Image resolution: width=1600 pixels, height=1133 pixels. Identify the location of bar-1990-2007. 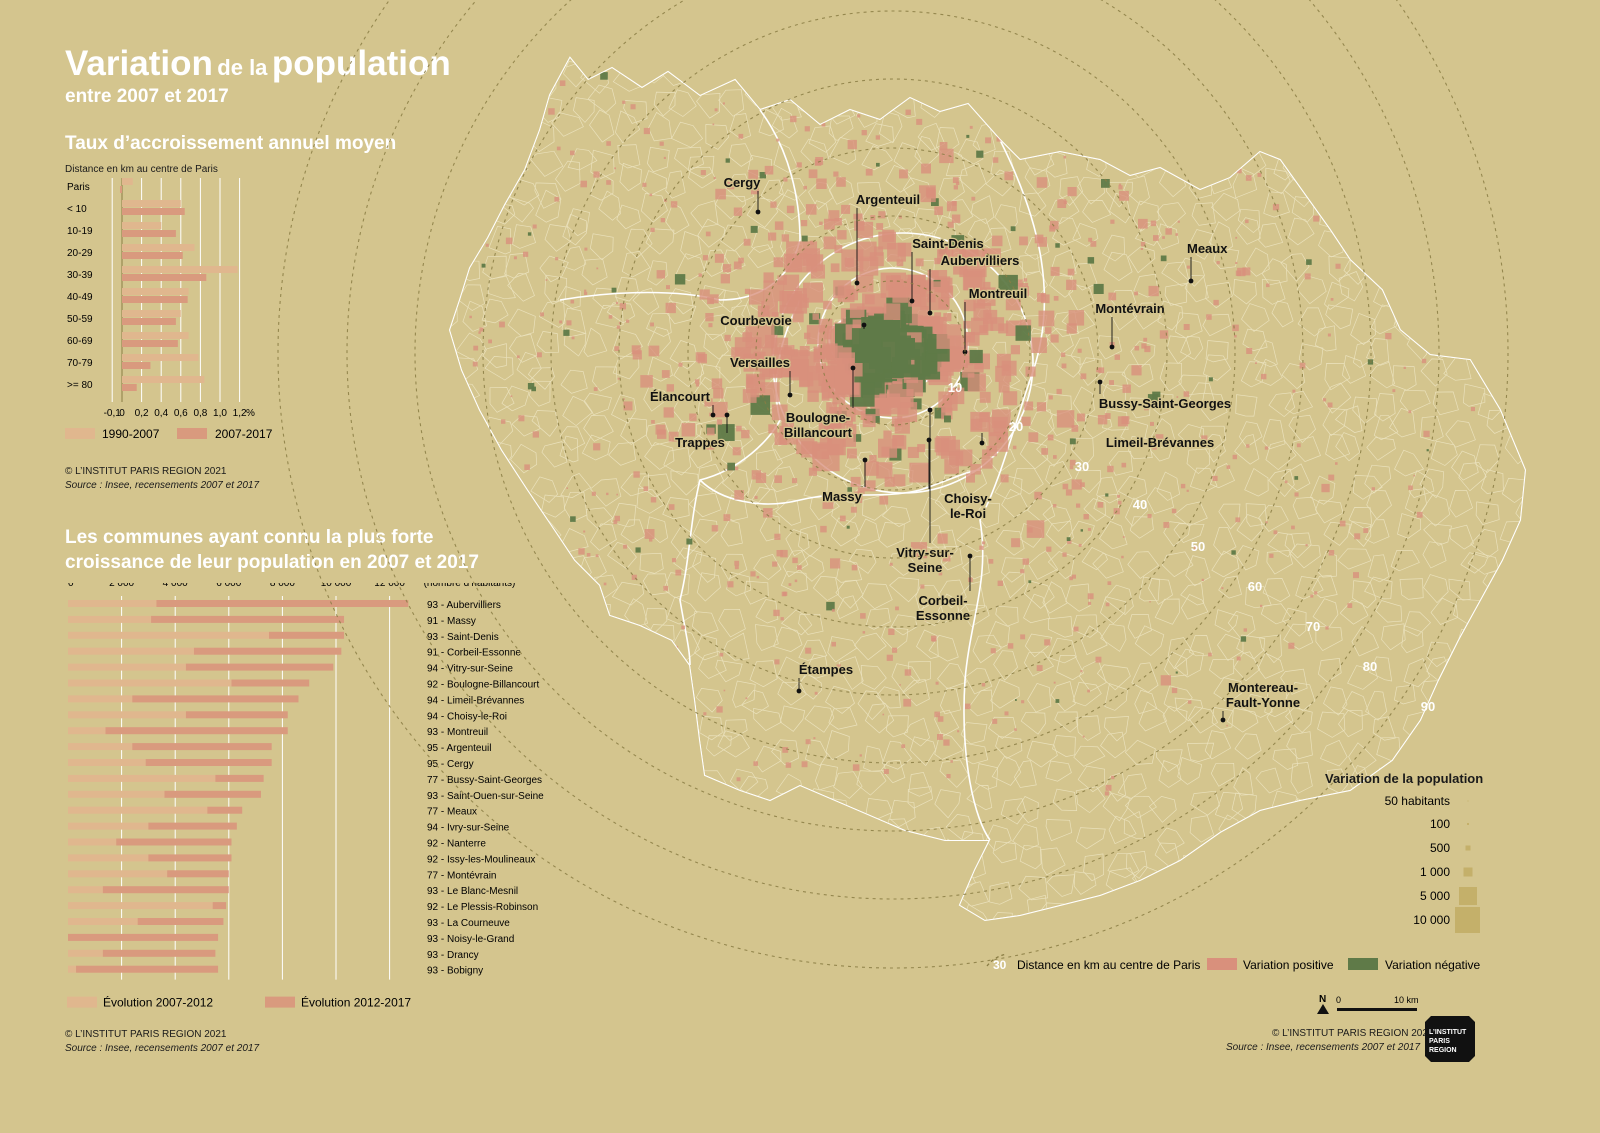
(160, 357).